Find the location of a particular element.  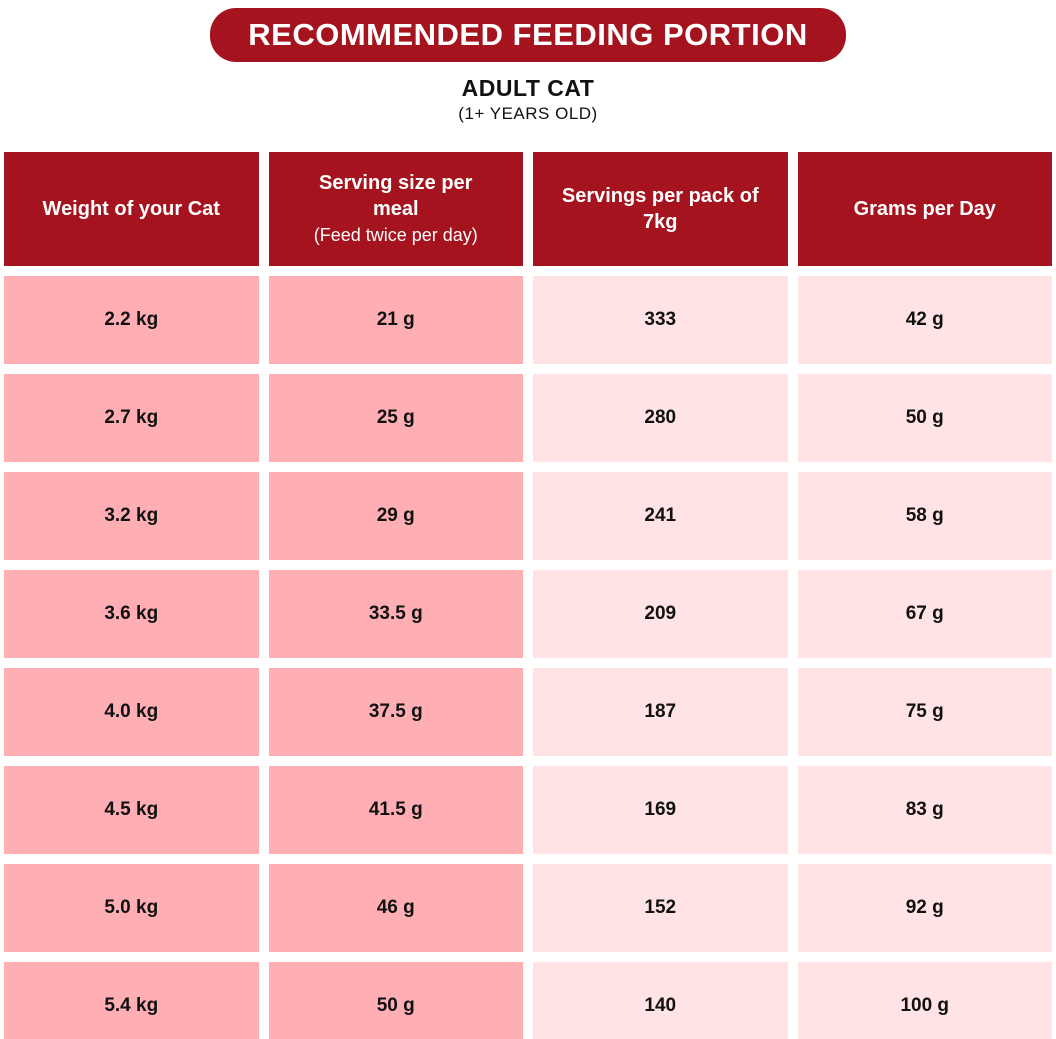

table-cell-row4-col3: 75 g is located at coordinates (924, 712).